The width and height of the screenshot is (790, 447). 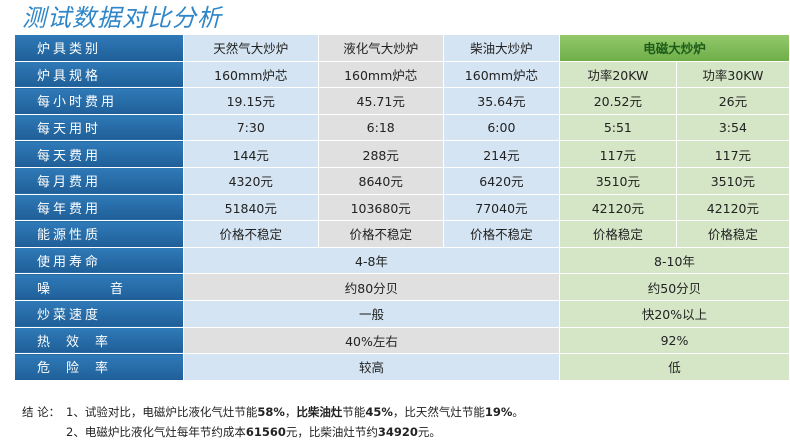 What do you see at coordinates (371, 287) in the screenshot?
I see `cell-noise-traditional: 约80分贝` at bounding box center [371, 287].